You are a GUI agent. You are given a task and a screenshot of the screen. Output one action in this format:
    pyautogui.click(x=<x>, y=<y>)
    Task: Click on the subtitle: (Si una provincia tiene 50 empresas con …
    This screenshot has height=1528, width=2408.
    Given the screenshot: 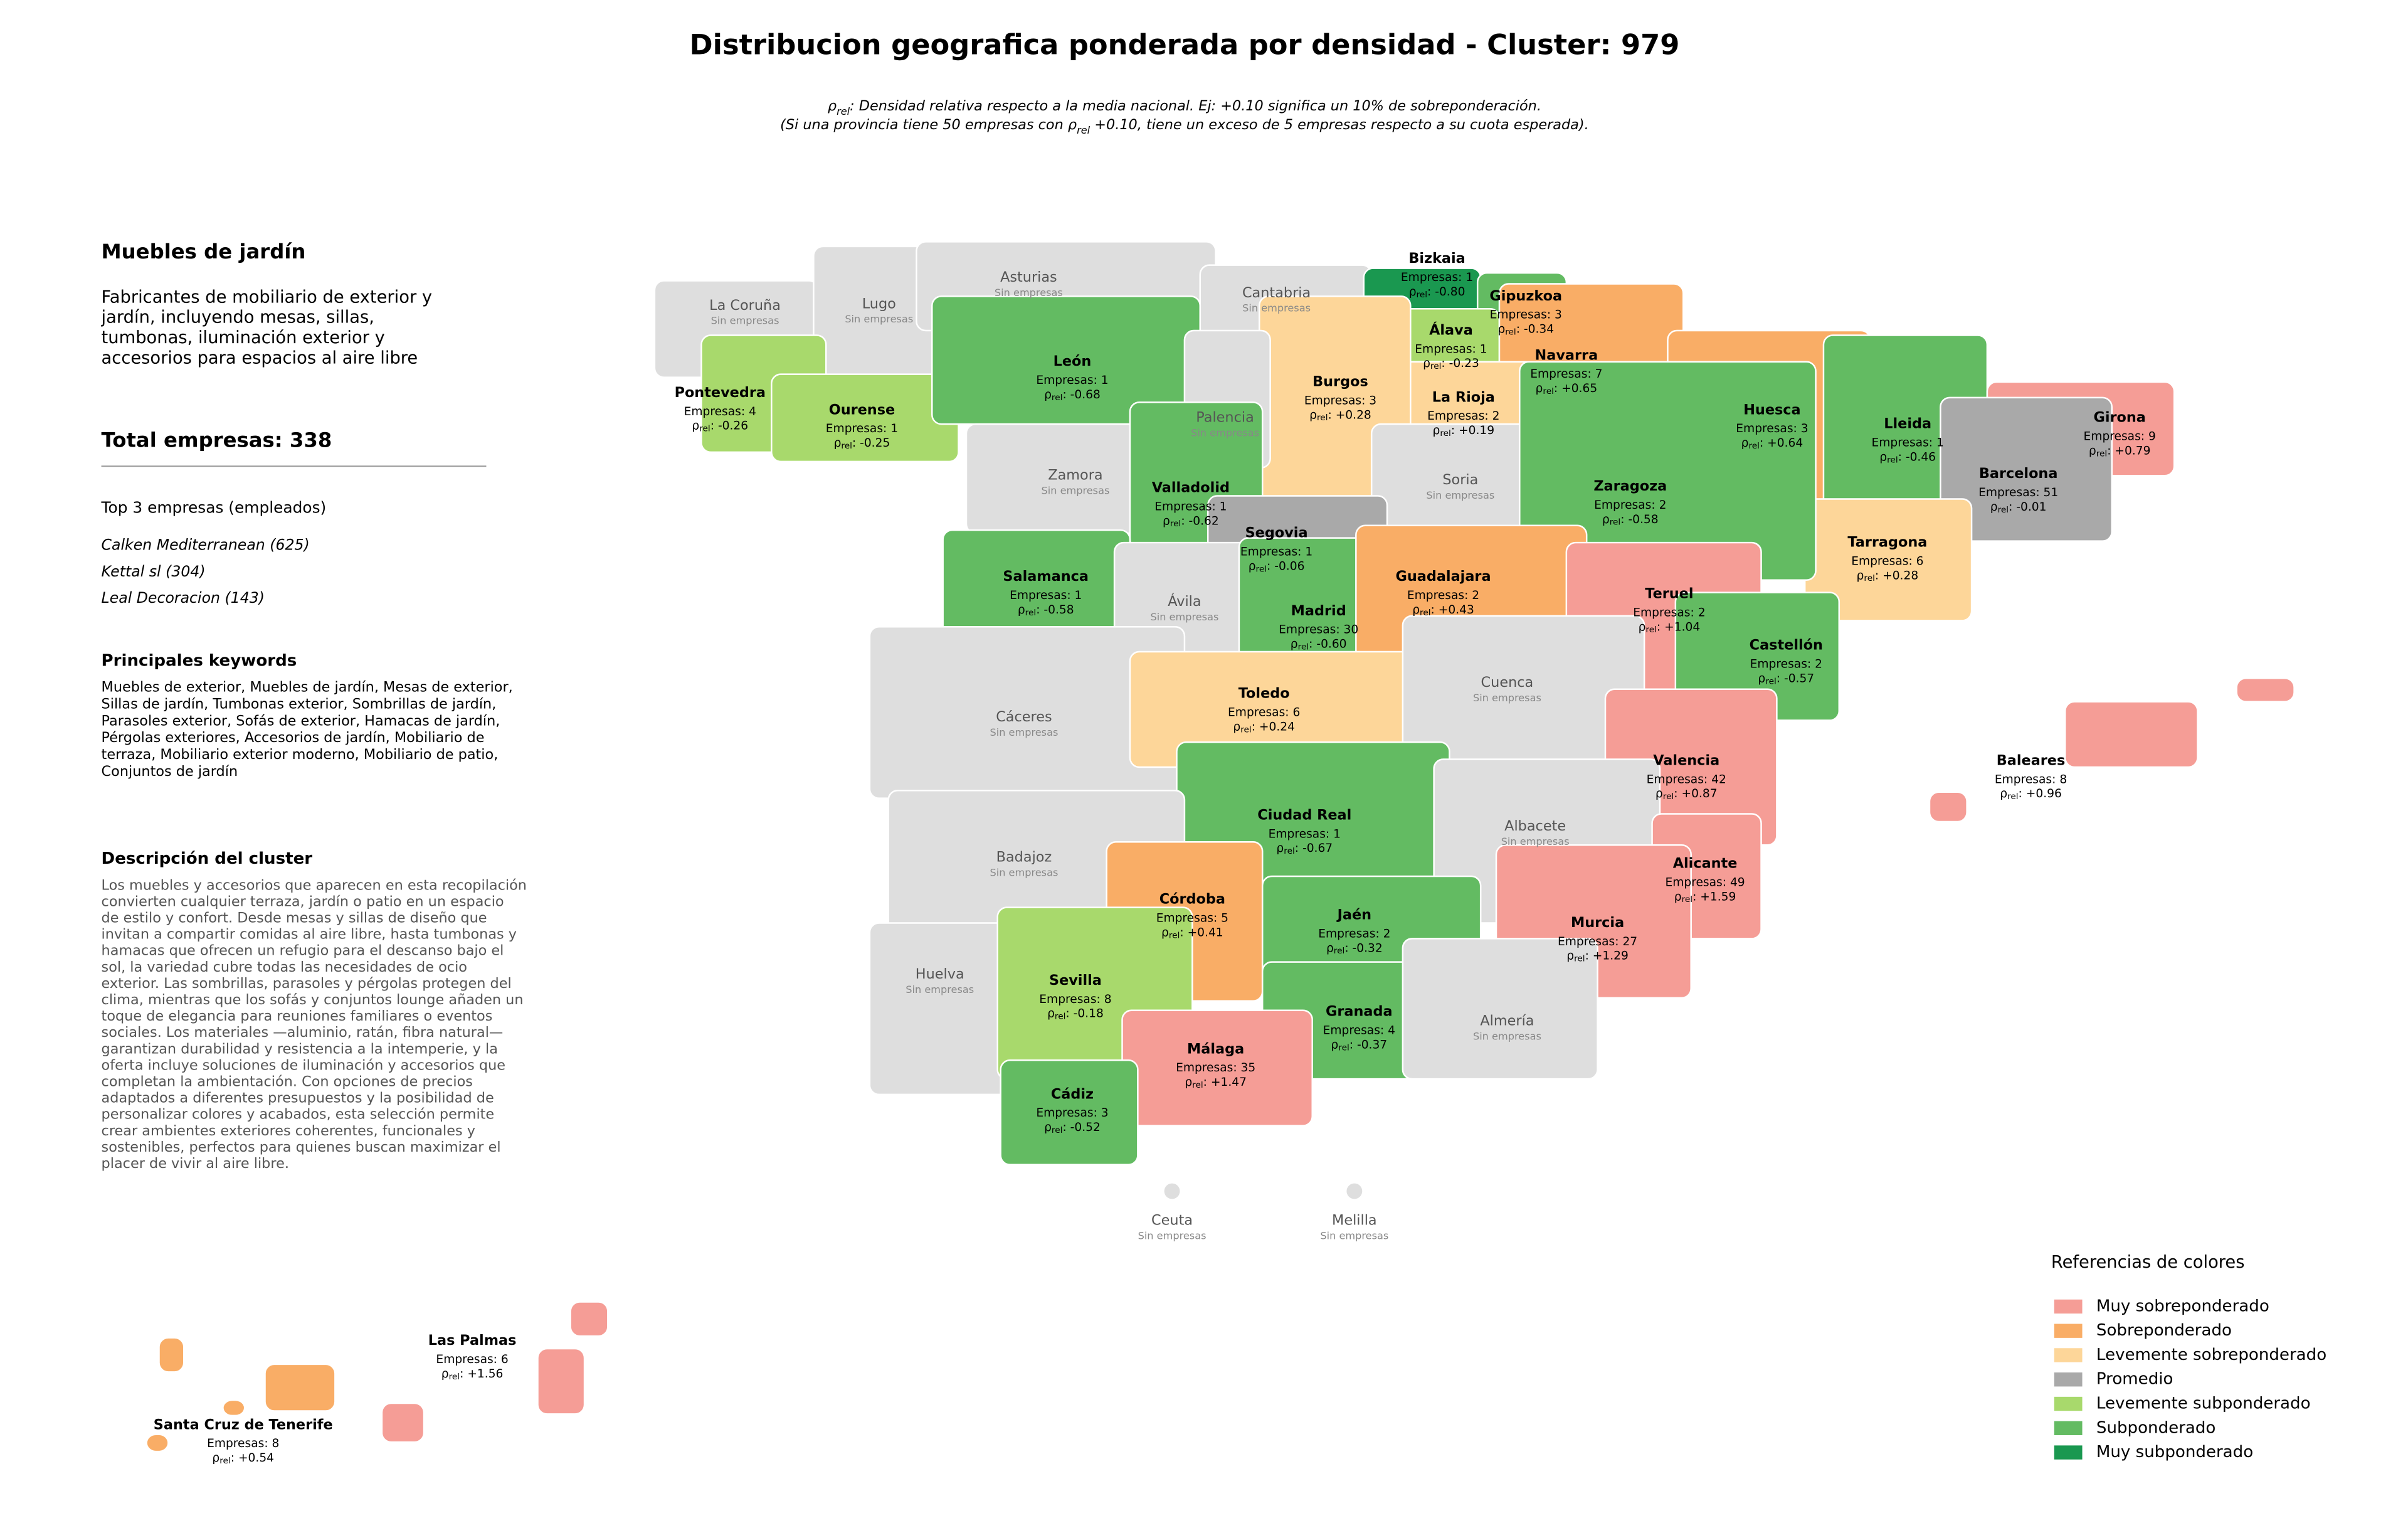 What is the action you would take?
    pyautogui.click(x=1184, y=126)
    